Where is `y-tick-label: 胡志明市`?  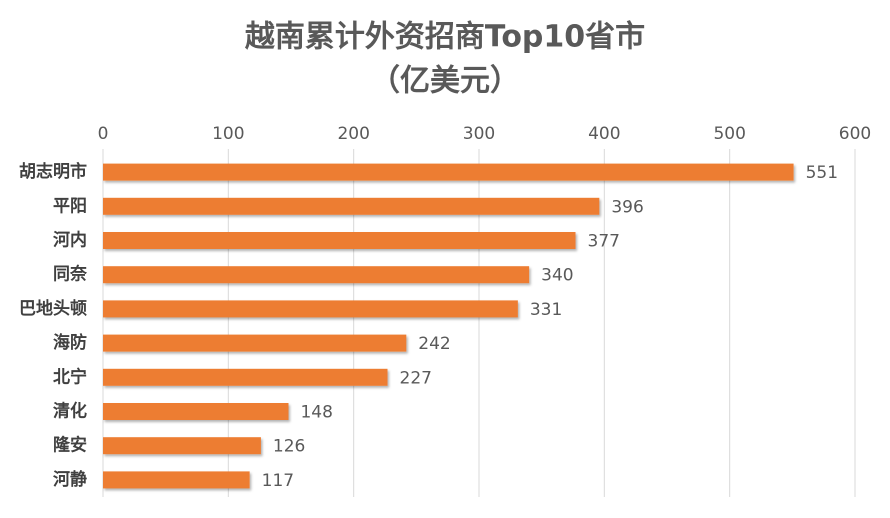
y-tick-label: 胡志明市 is located at coordinates (53, 171).